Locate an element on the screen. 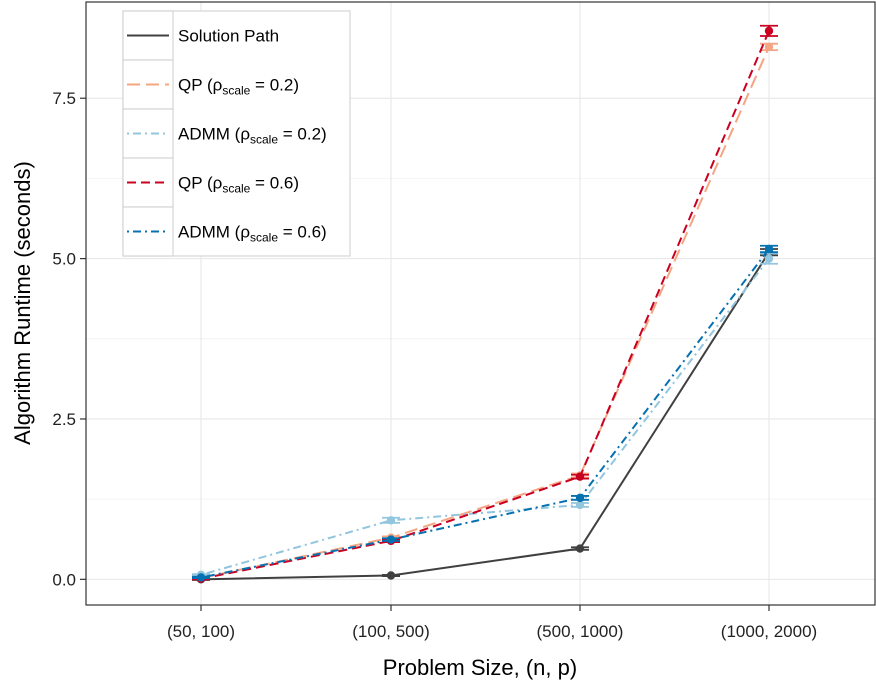  legend-item: Solution Path is located at coordinates (200, 35).